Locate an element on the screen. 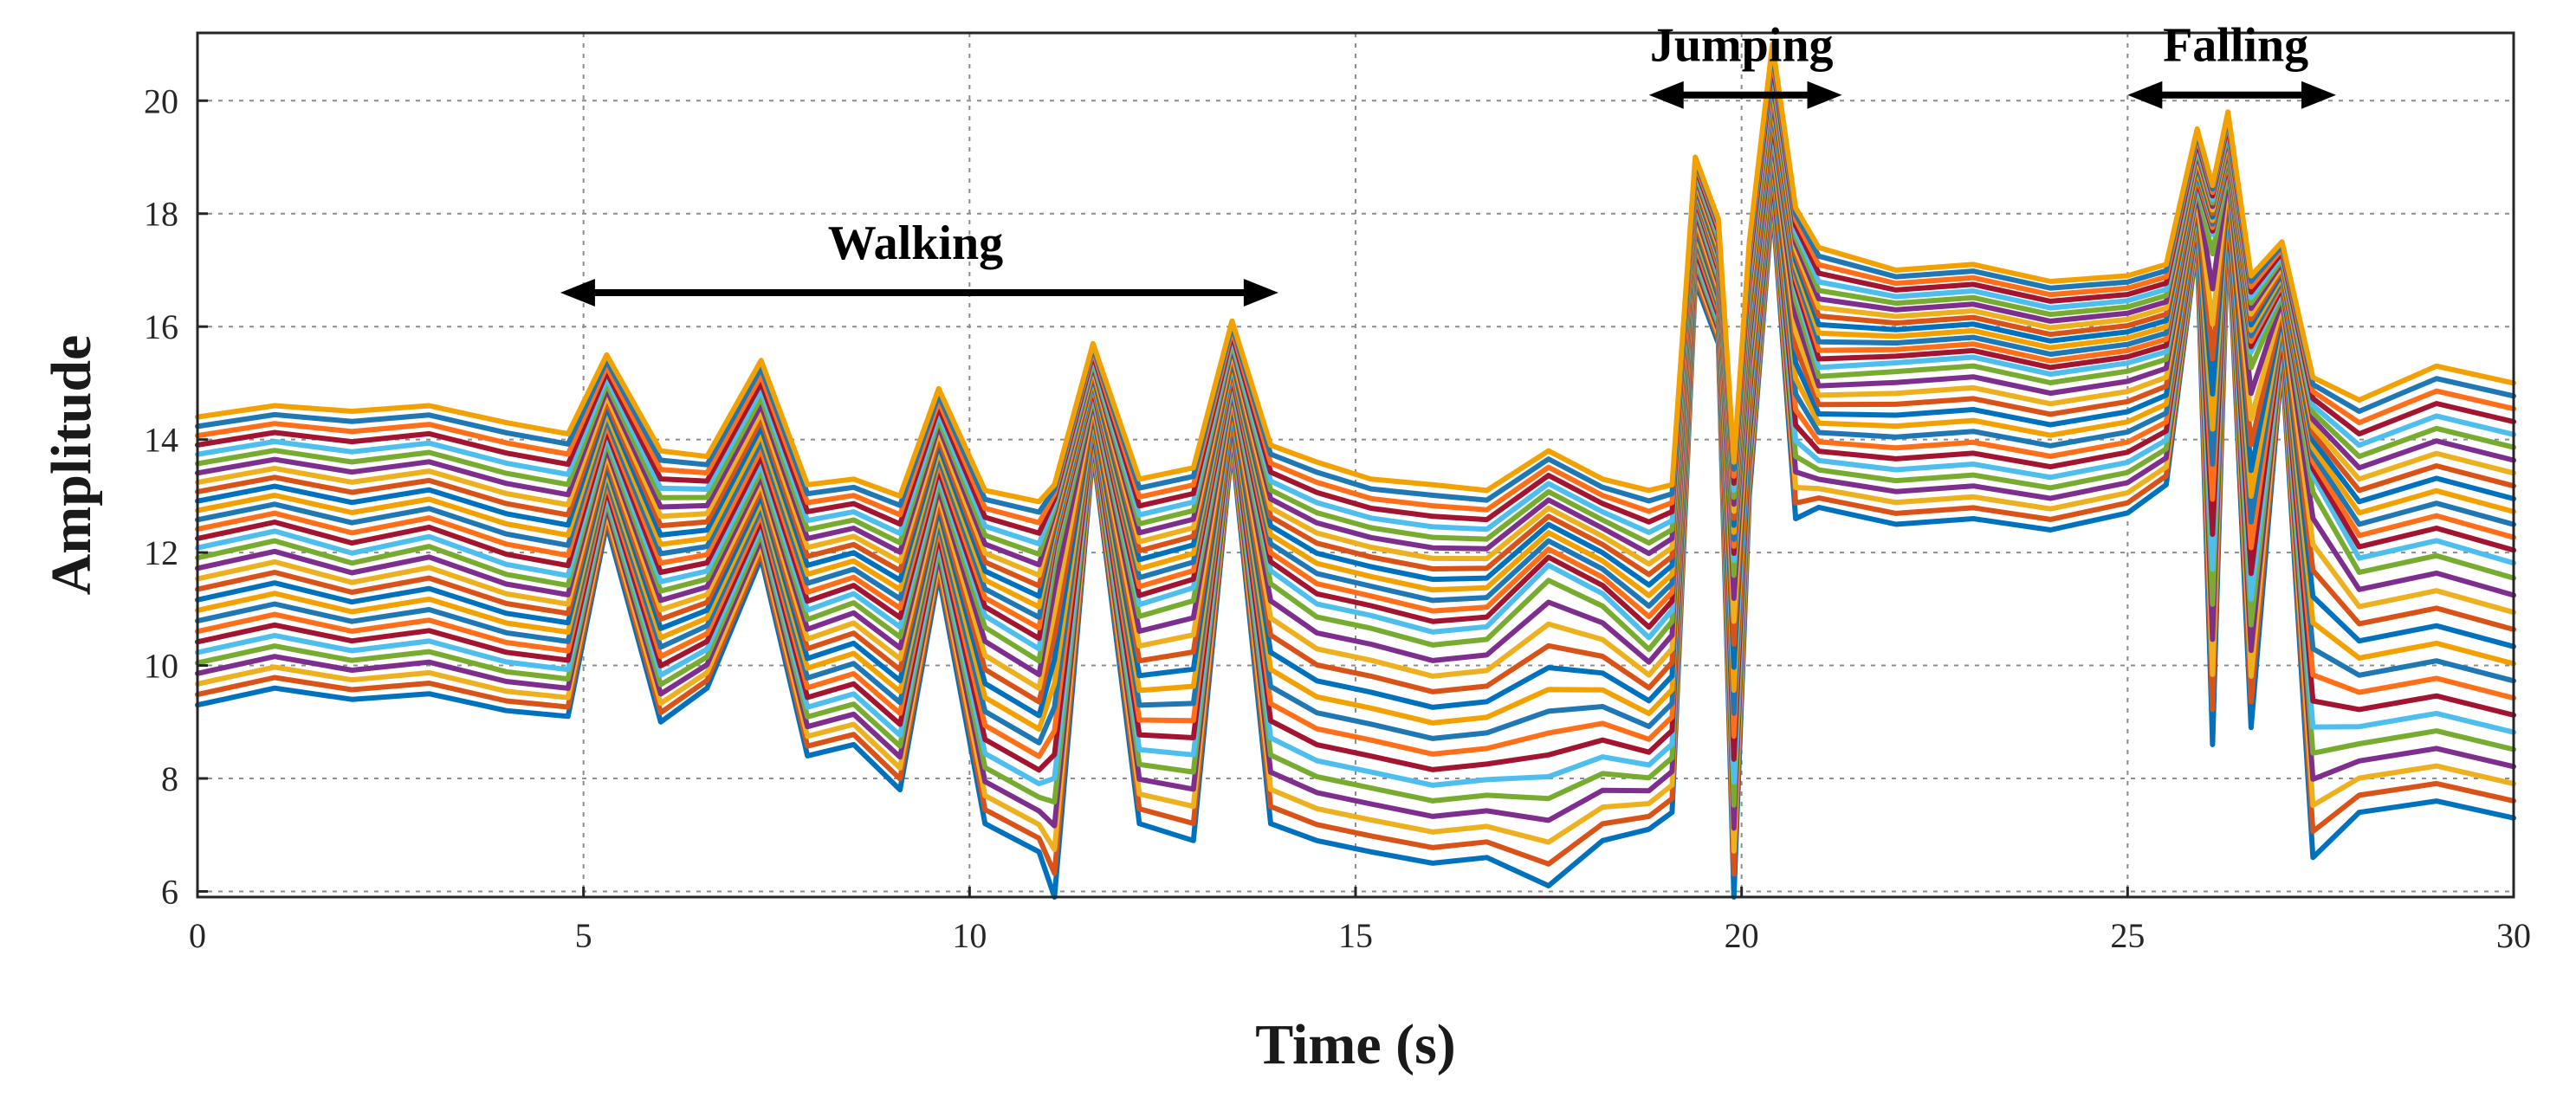 The image size is (2576, 1104). y-tick-label: 6 is located at coordinates (169, 891).